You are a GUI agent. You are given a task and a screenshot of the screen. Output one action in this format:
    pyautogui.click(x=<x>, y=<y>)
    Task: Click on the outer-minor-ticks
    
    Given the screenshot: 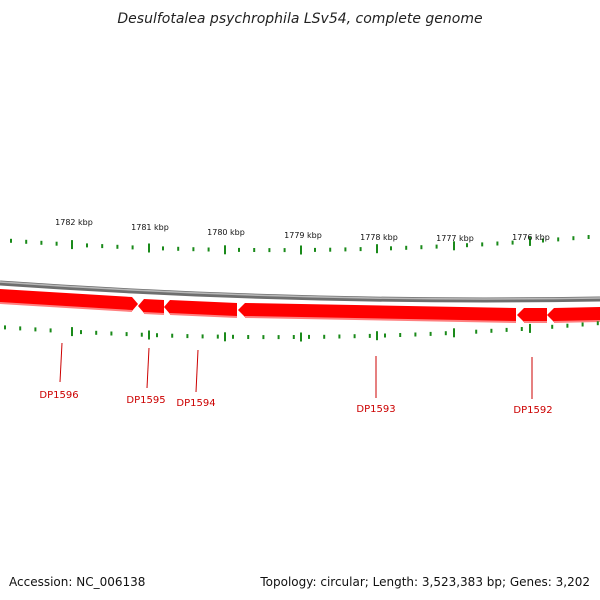 What is the action you would take?
    pyautogui.click(x=300, y=244)
    